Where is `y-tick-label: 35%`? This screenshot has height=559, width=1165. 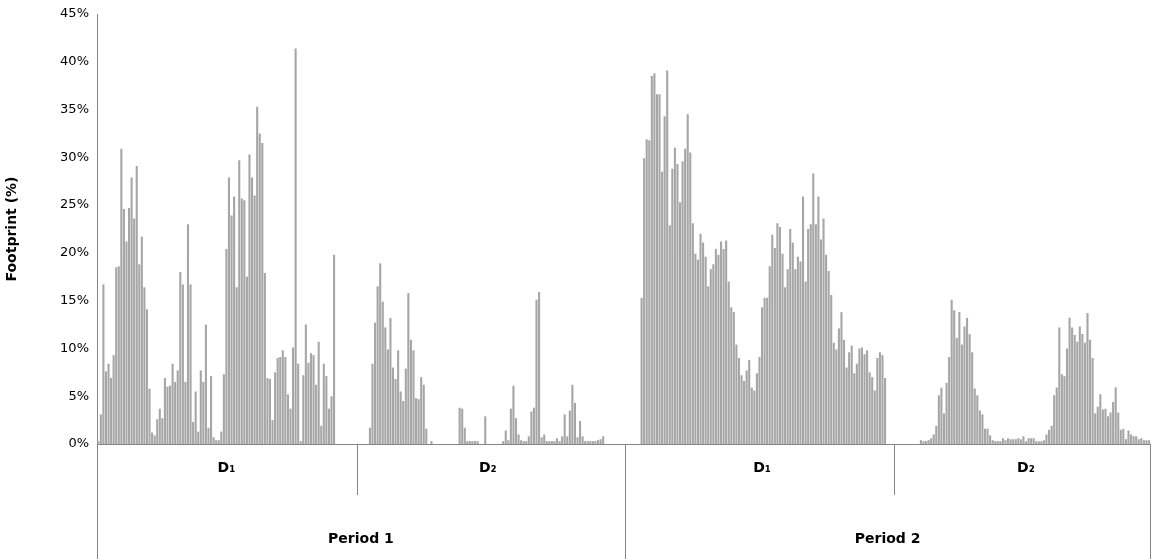
y-tick-label: 35% is located at coordinates (74, 108).